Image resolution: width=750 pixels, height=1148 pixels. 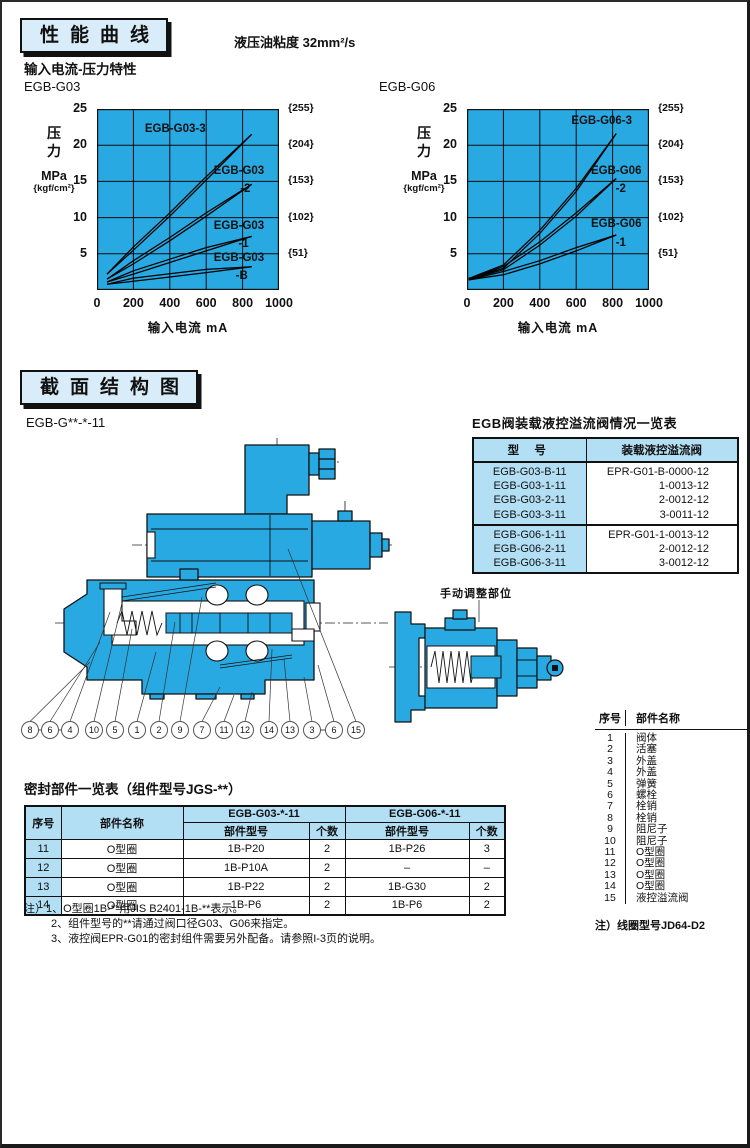 What do you see at coordinates (341, 545) in the screenshot?
I see `solenoid-end-tube` at bounding box center [341, 545].